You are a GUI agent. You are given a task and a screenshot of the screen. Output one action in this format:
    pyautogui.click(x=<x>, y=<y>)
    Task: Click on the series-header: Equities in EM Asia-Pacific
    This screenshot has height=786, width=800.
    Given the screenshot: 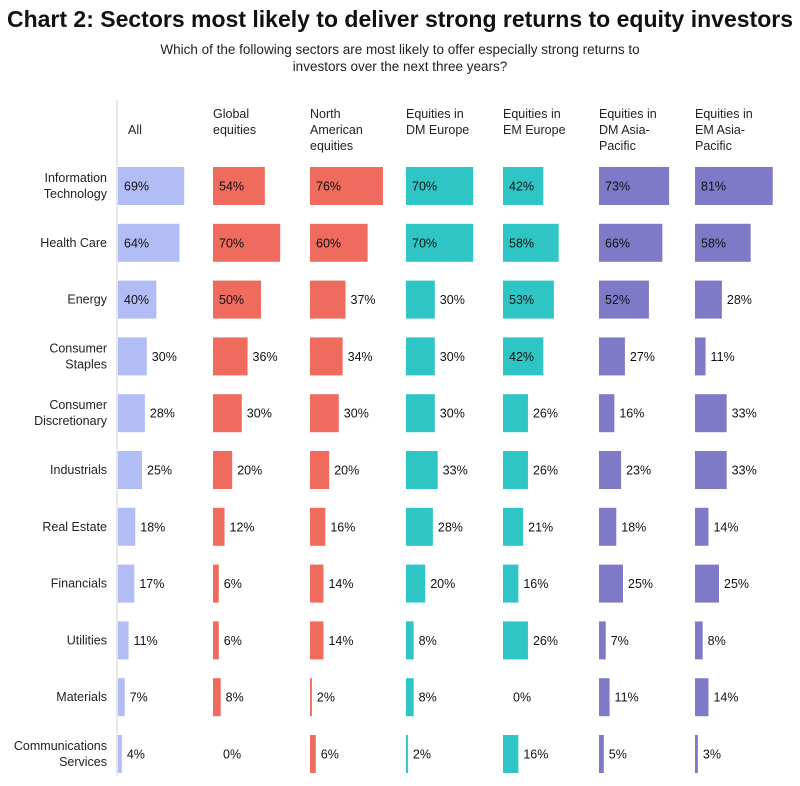 What is the action you would take?
    pyautogui.click(x=724, y=130)
    